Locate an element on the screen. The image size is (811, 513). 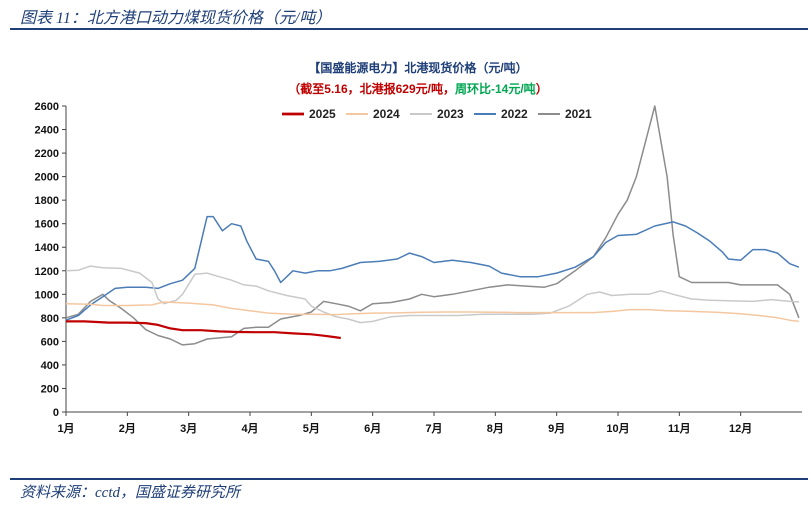
legend-item-2023: 2023 is located at coordinates (437, 114).